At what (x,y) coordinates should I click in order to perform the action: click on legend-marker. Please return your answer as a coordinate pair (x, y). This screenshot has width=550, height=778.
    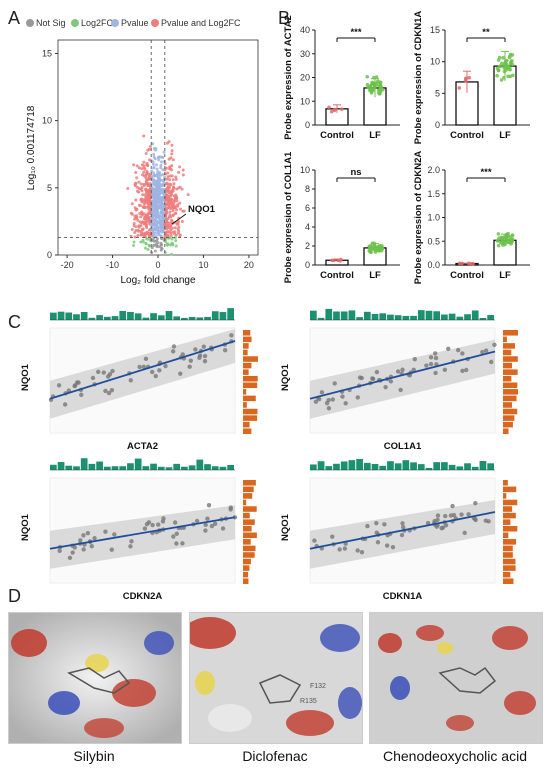
    Looking at the image, I should click on (155, 23).